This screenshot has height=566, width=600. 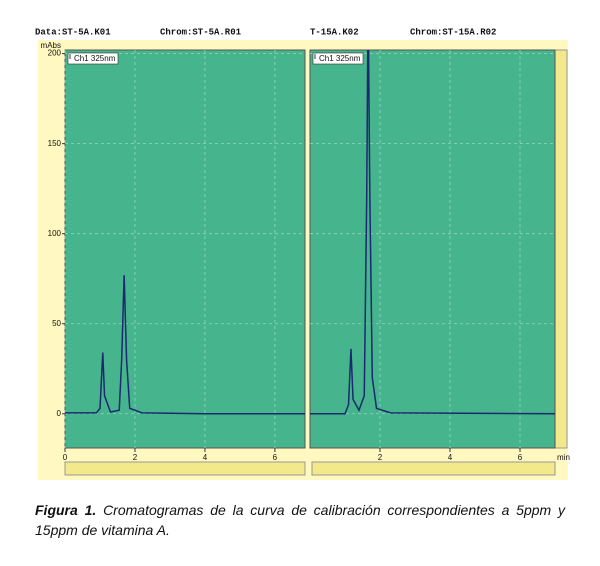 I want to click on header-text: Data:ST-5A.K01, so click(x=73, y=32).